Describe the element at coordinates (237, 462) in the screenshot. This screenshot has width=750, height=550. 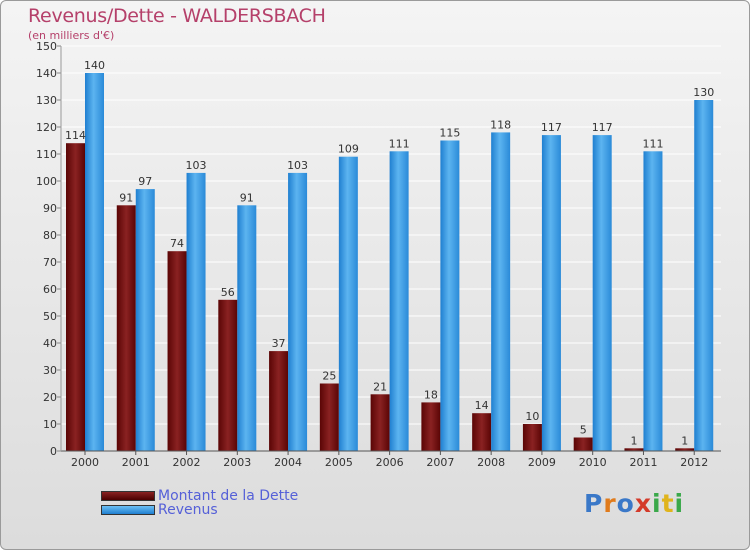
I see `x-tick-label: 2003` at that location.